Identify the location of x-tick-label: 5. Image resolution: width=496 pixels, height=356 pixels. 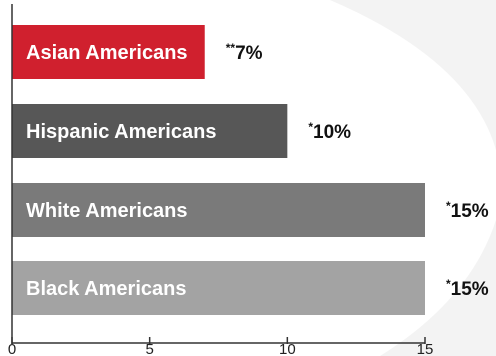
(149, 348).